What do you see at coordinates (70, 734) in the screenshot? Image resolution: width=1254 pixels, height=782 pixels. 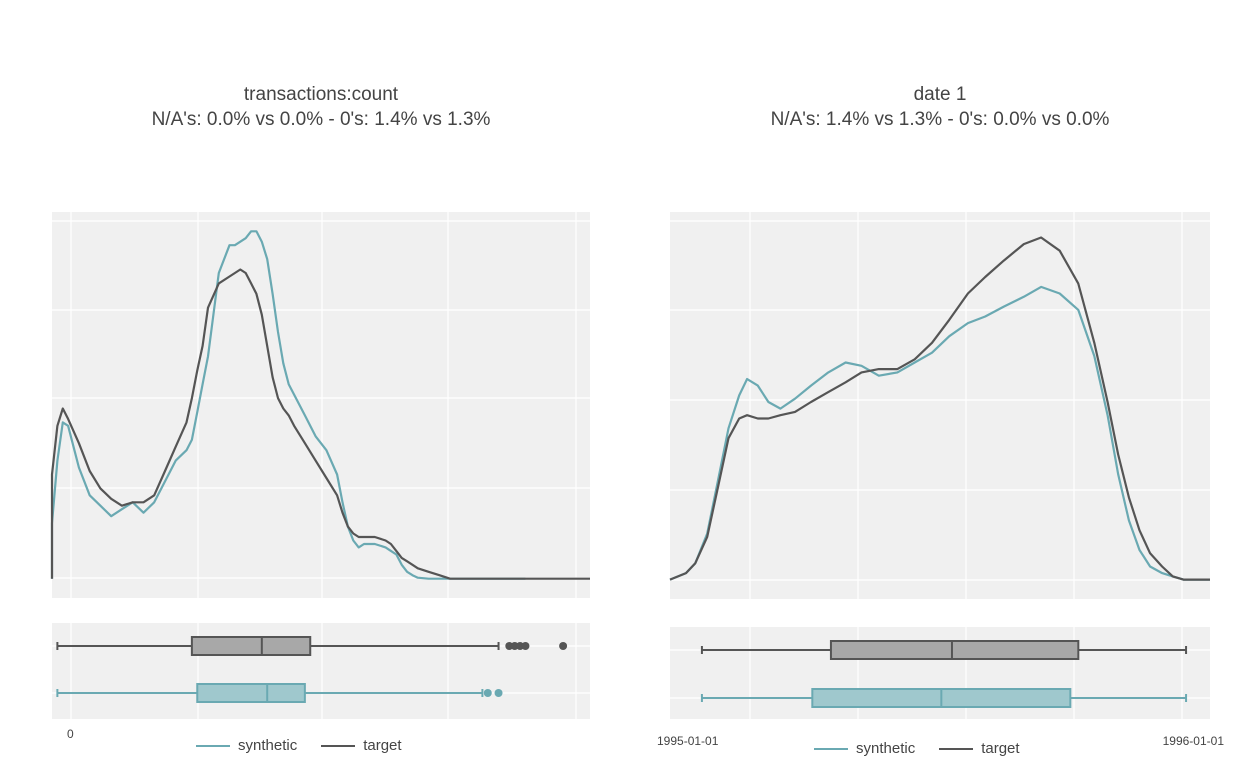 I see `x-tick-label: 0` at bounding box center [70, 734].